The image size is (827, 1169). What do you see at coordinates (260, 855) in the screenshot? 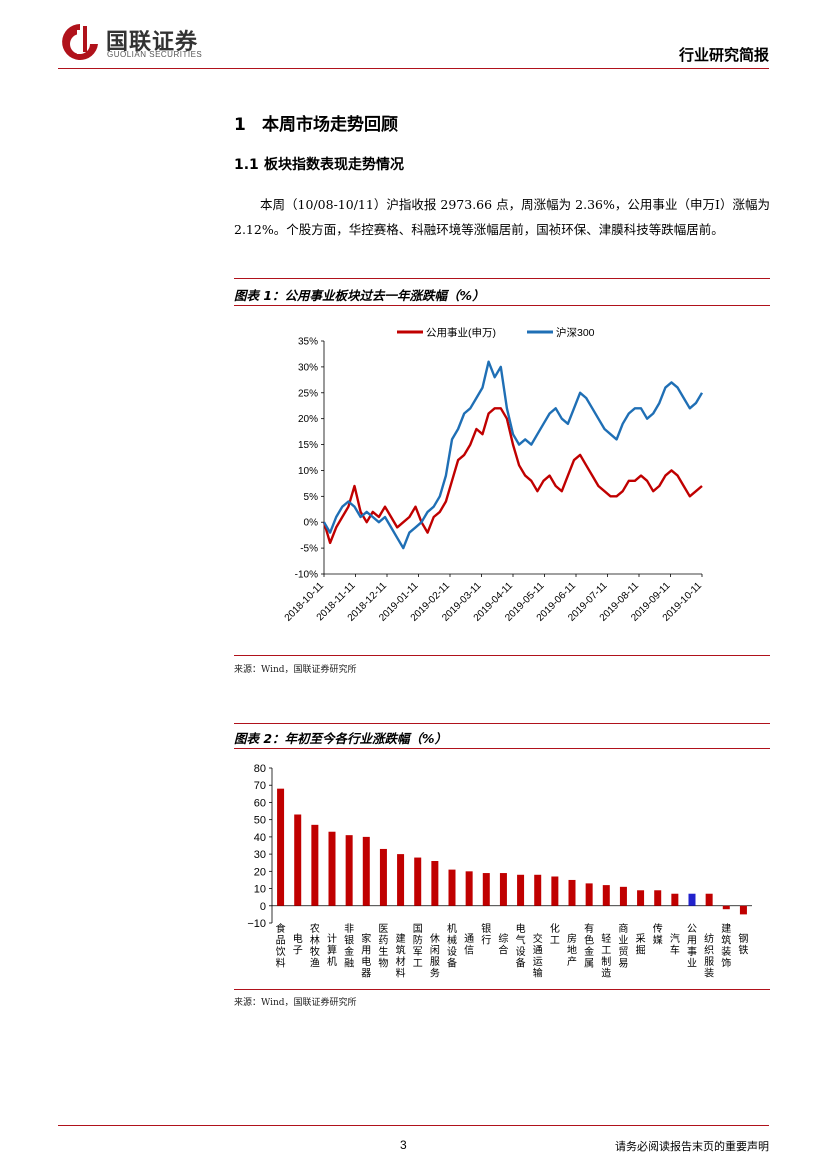
I see `chart2-y-tick-label: 30` at bounding box center [260, 855].